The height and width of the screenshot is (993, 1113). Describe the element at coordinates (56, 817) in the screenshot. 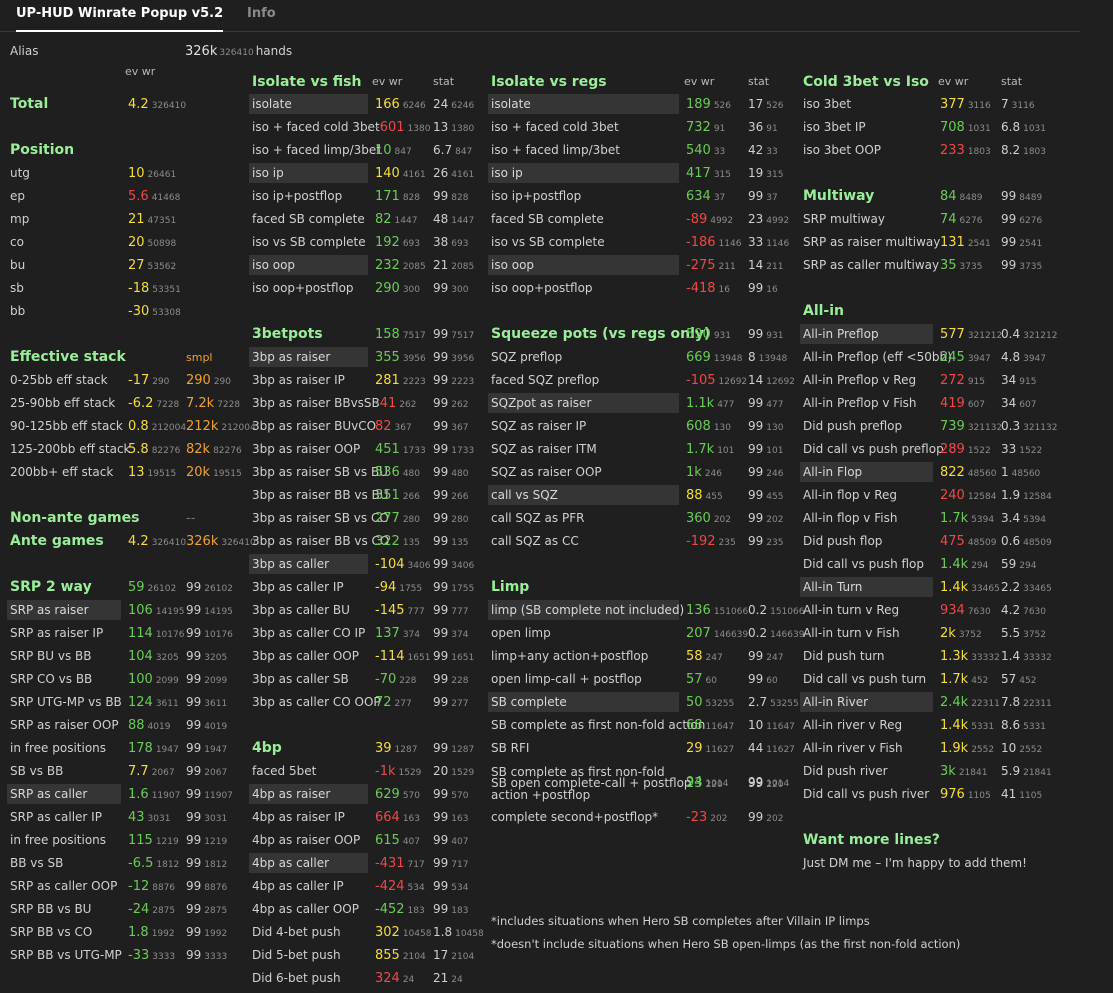

I see `stat-label-srp-as-caller-ip: SRP as caller IP` at that location.